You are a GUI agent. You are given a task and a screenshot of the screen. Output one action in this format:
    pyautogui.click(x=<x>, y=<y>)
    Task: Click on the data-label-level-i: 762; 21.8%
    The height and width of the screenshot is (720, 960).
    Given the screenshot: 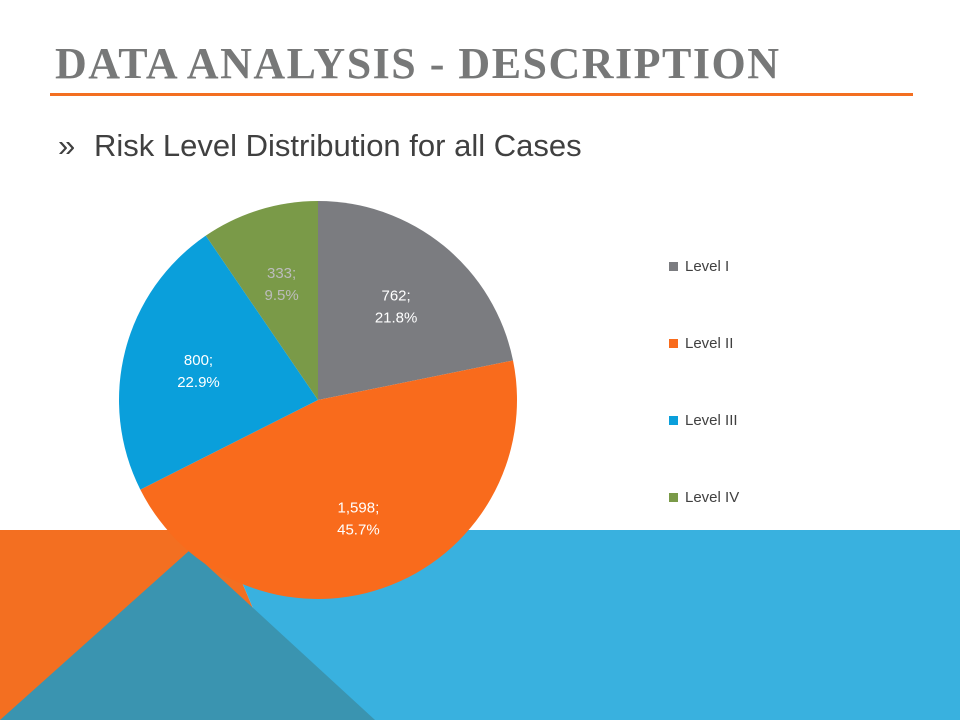 What is the action you would take?
    pyautogui.click(x=396, y=307)
    